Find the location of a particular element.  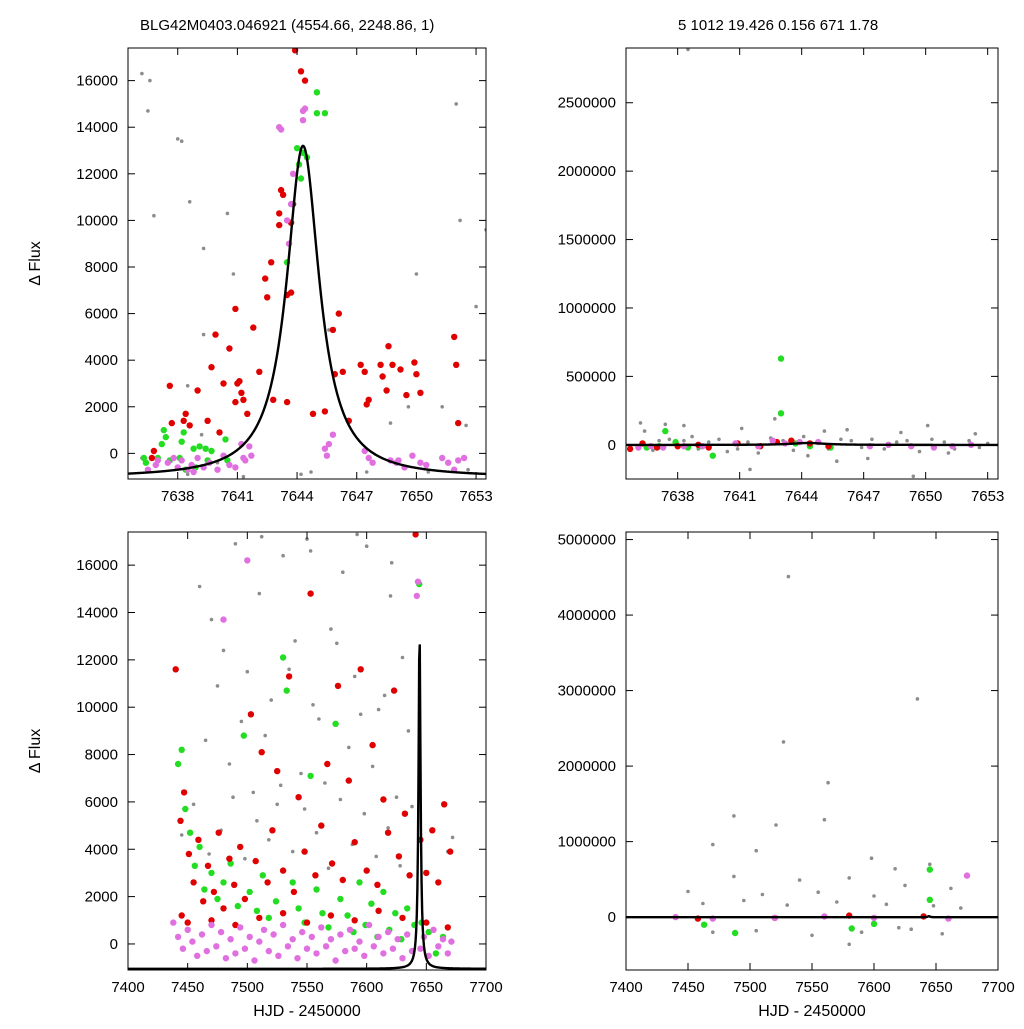

x-tick-label: 7638 is located at coordinates (177, 496).